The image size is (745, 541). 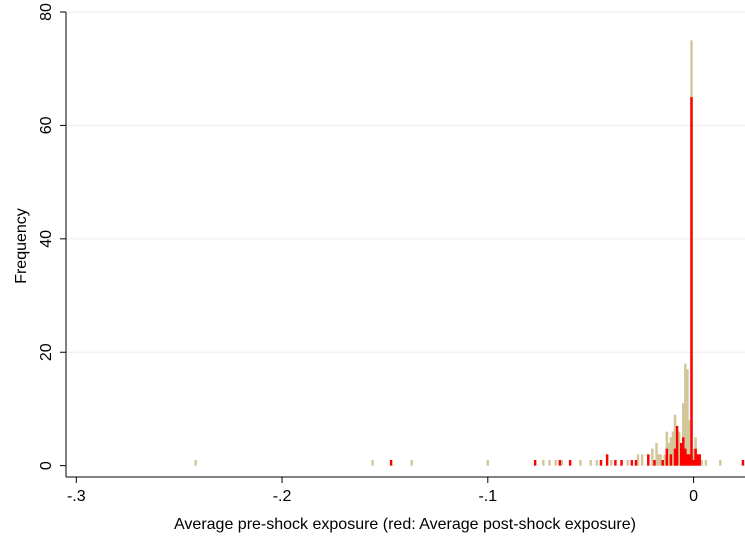 What do you see at coordinates (693, 496) in the screenshot?
I see `x-tick-label-3: 0` at bounding box center [693, 496].